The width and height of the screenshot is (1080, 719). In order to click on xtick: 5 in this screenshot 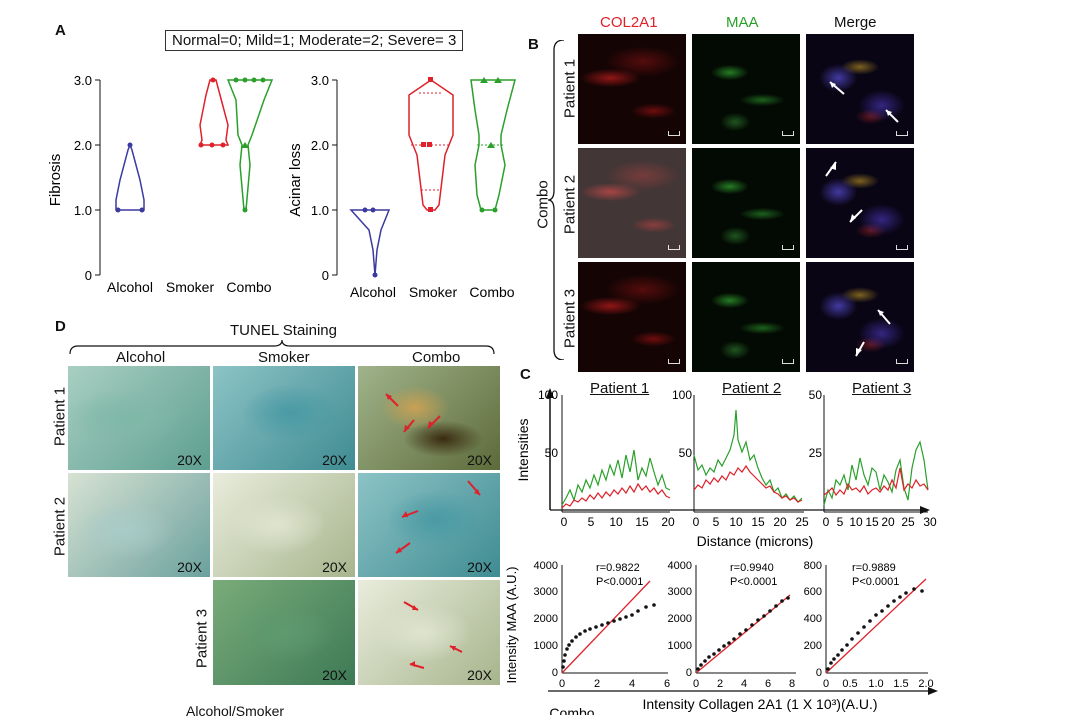, I will do `click(591, 522)`.